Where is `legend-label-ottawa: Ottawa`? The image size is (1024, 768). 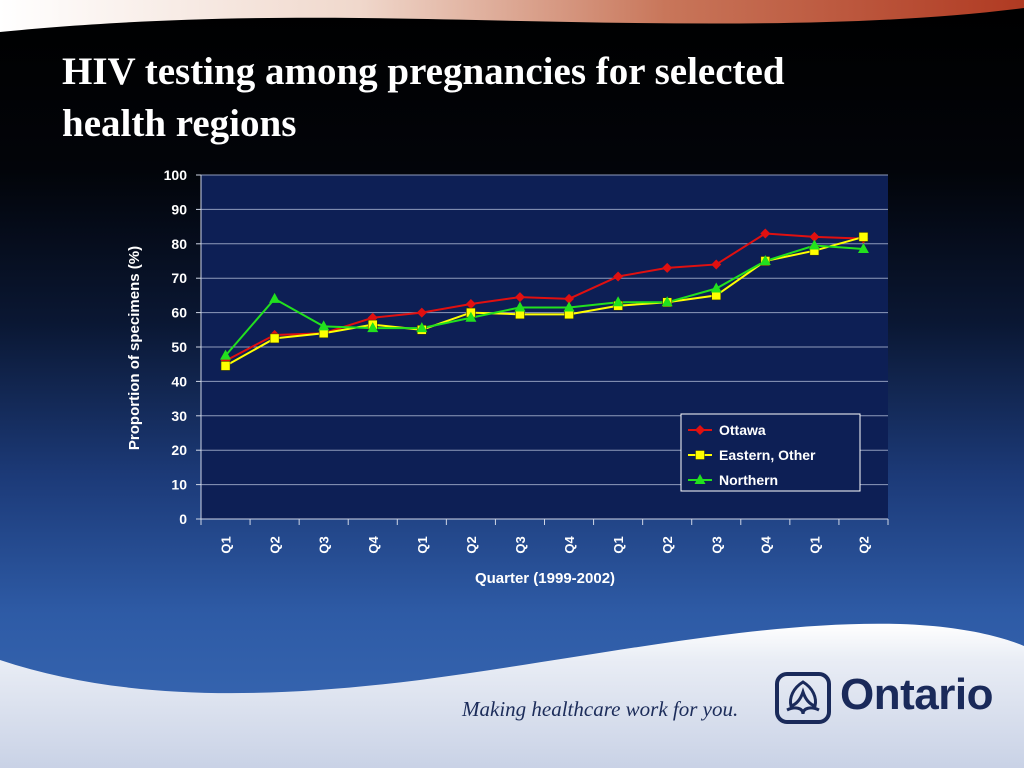 legend-label-ottawa: Ottawa is located at coordinates (742, 430).